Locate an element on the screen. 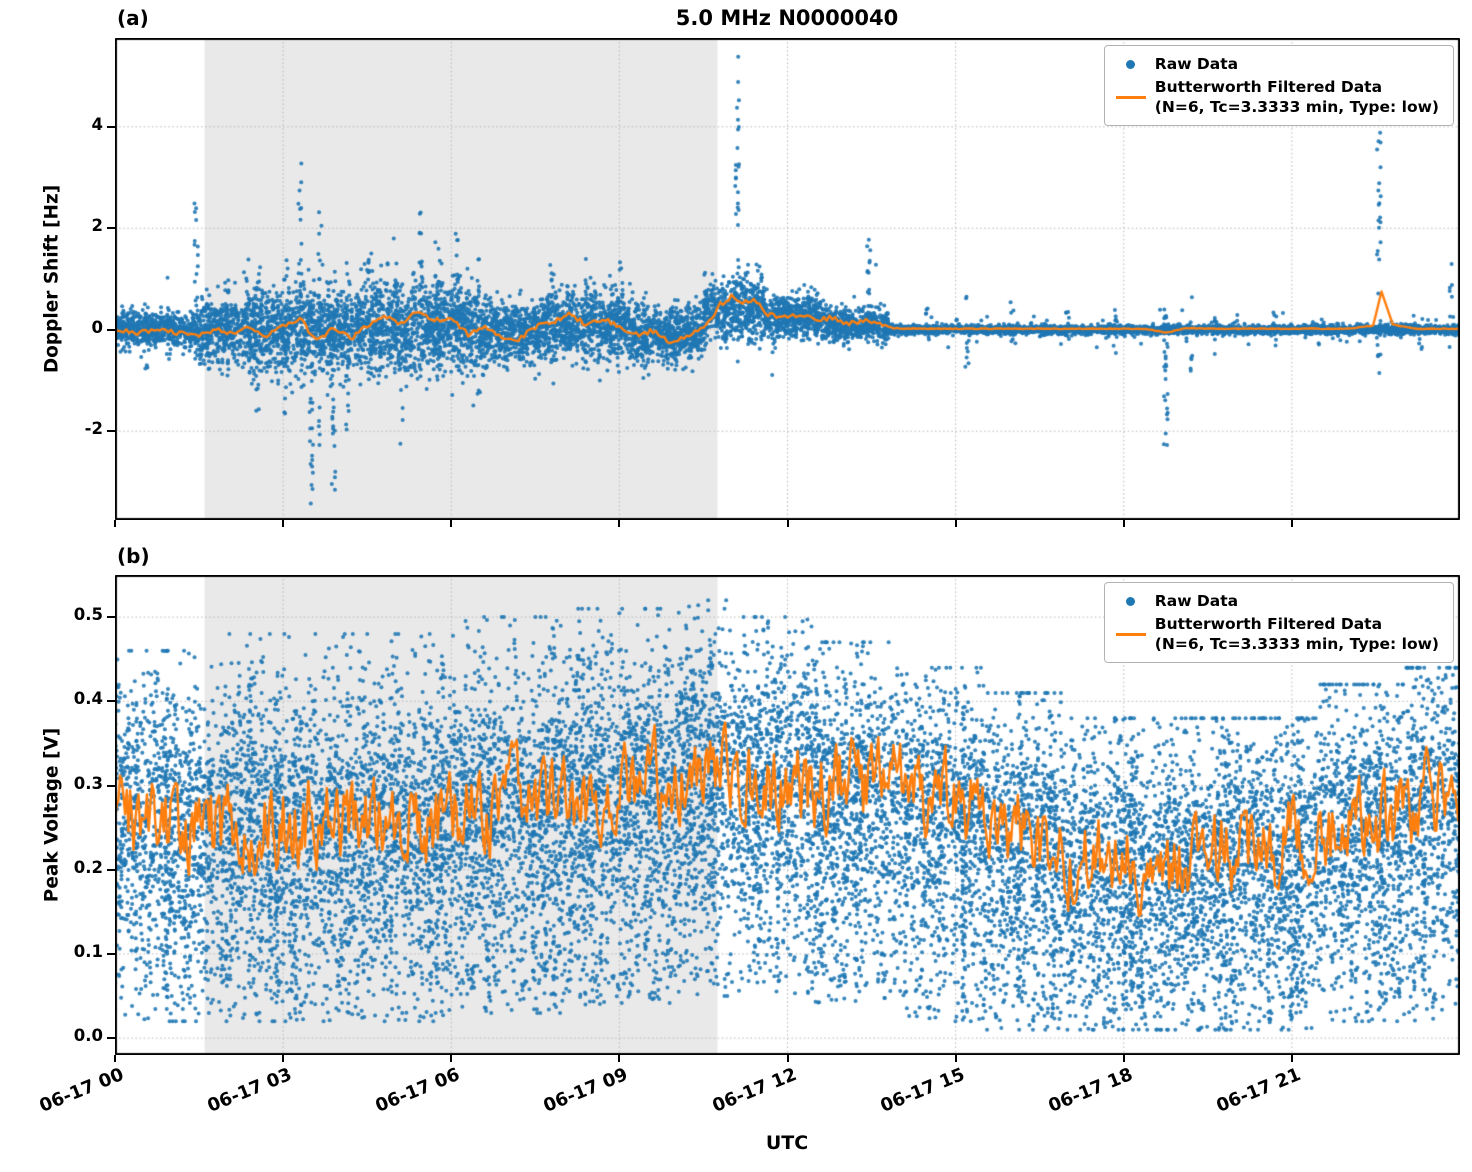 The height and width of the screenshot is (1172, 1472). x-tick-label: 06-17 15 is located at coordinates (922, 1090).